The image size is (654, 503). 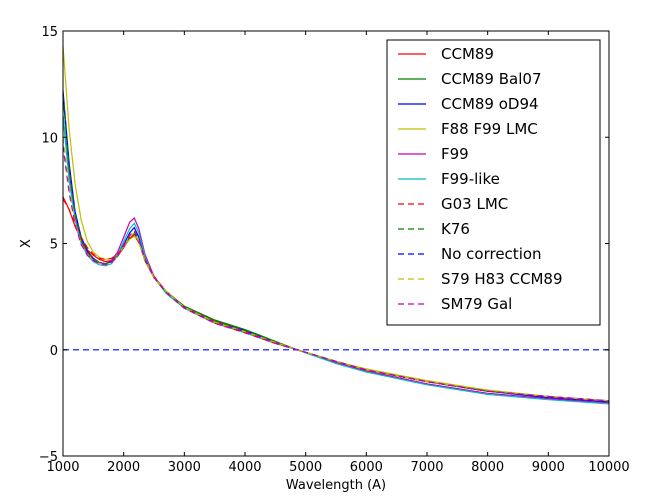 What do you see at coordinates (467, 54) in the screenshot?
I see `legend-label: CCM89` at bounding box center [467, 54].